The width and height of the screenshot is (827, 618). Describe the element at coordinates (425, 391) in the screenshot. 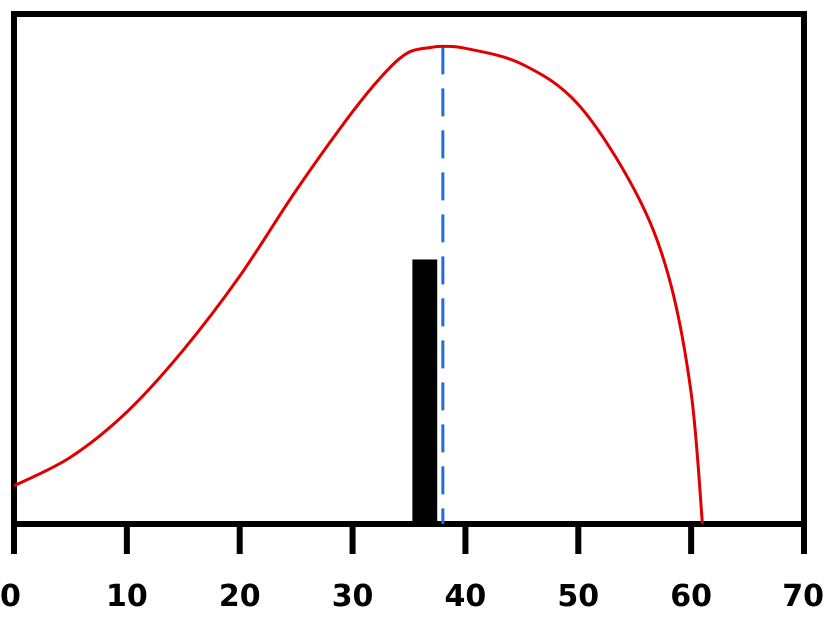

I see `bar` at that location.